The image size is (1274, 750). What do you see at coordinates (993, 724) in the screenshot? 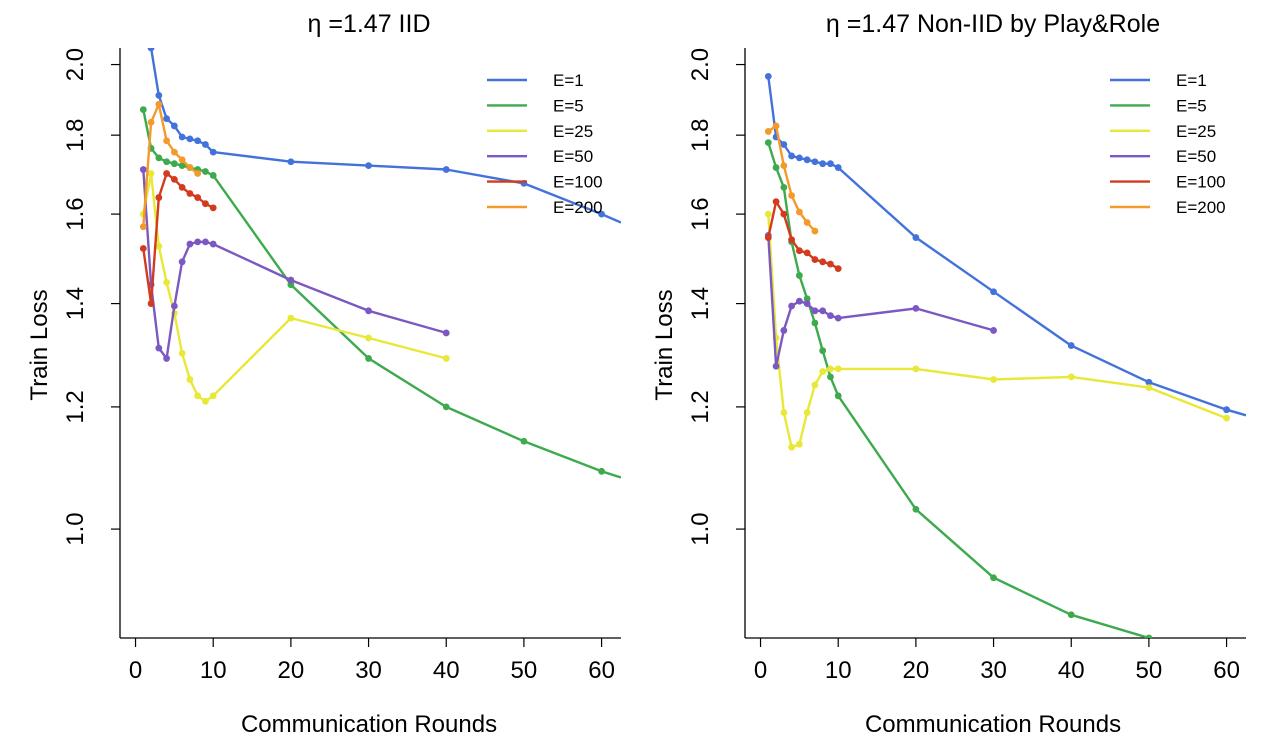
I see `x-axis-label: Communication Rounds` at bounding box center [993, 724].